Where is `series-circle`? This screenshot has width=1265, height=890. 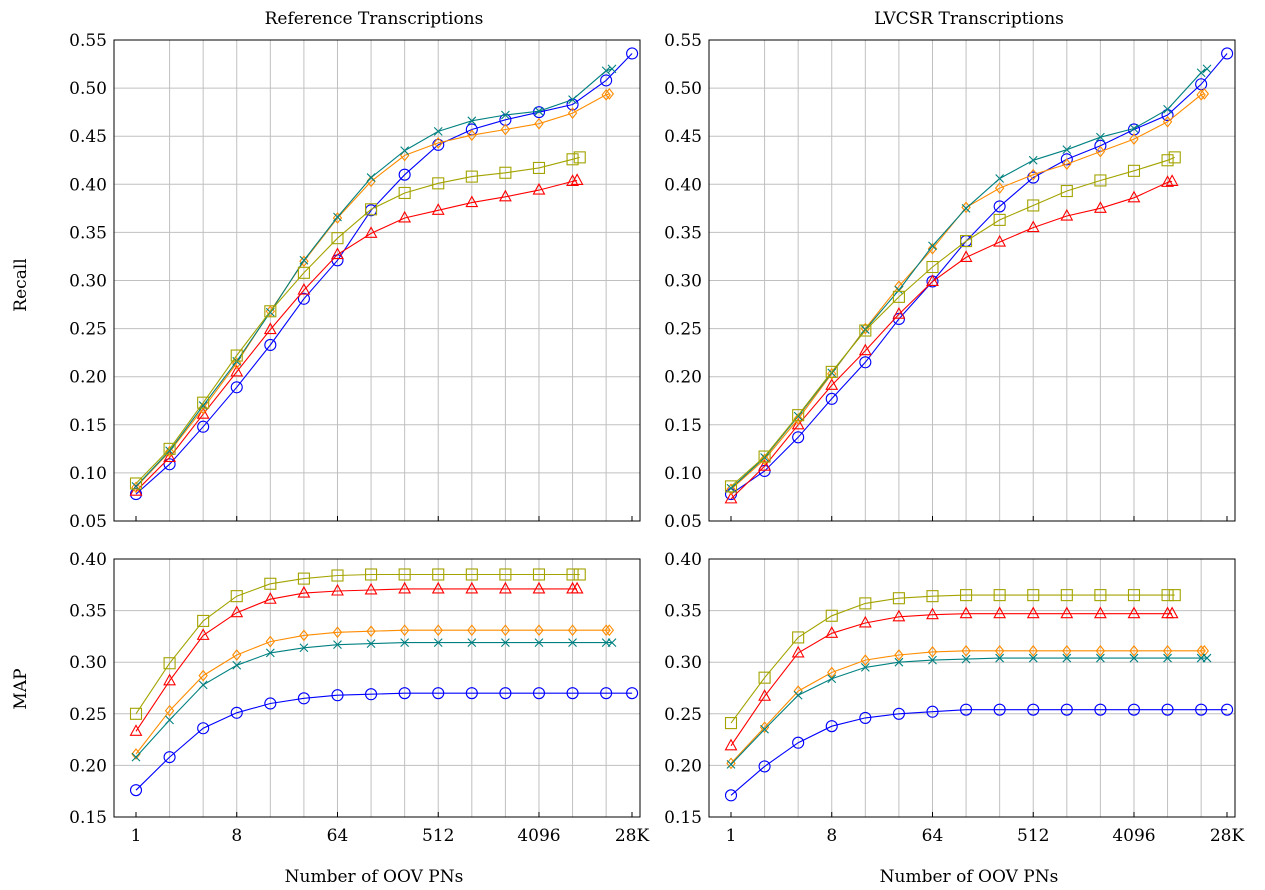
series-circle is located at coordinates (979, 752).